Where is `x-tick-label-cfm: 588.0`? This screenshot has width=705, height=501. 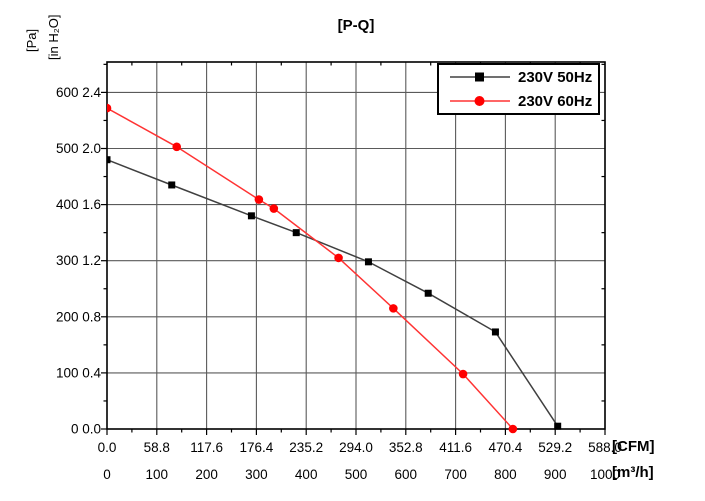 x-tick-label-cfm: 588.0 is located at coordinates (605, 447).